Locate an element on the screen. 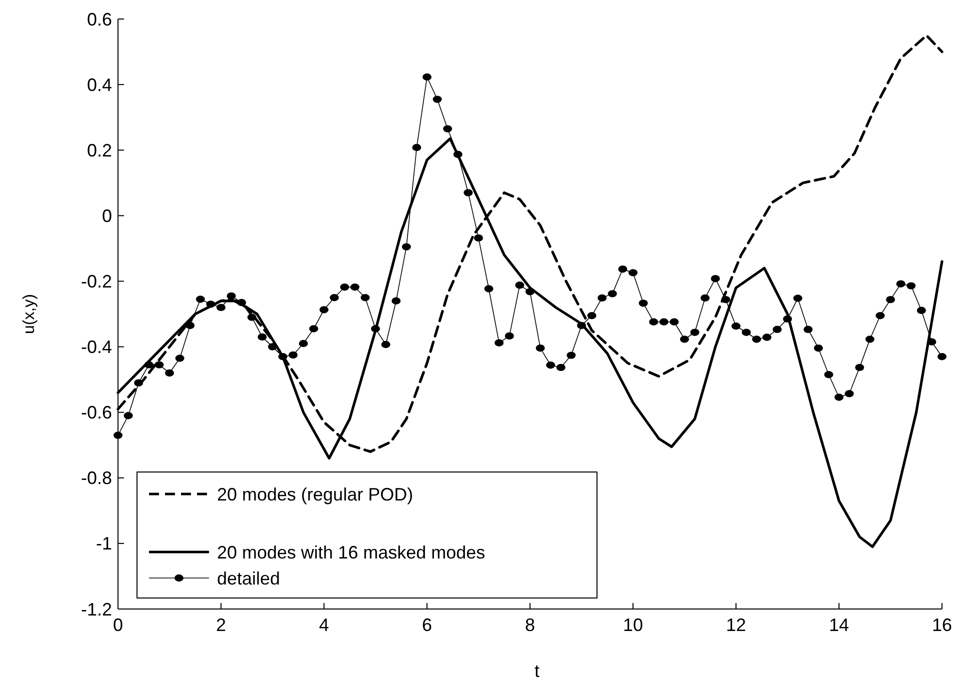 Image resolution: width=954 pixels, height=689 pixels. y-tick-label: -0.4 is located at coordinates (96, 347).